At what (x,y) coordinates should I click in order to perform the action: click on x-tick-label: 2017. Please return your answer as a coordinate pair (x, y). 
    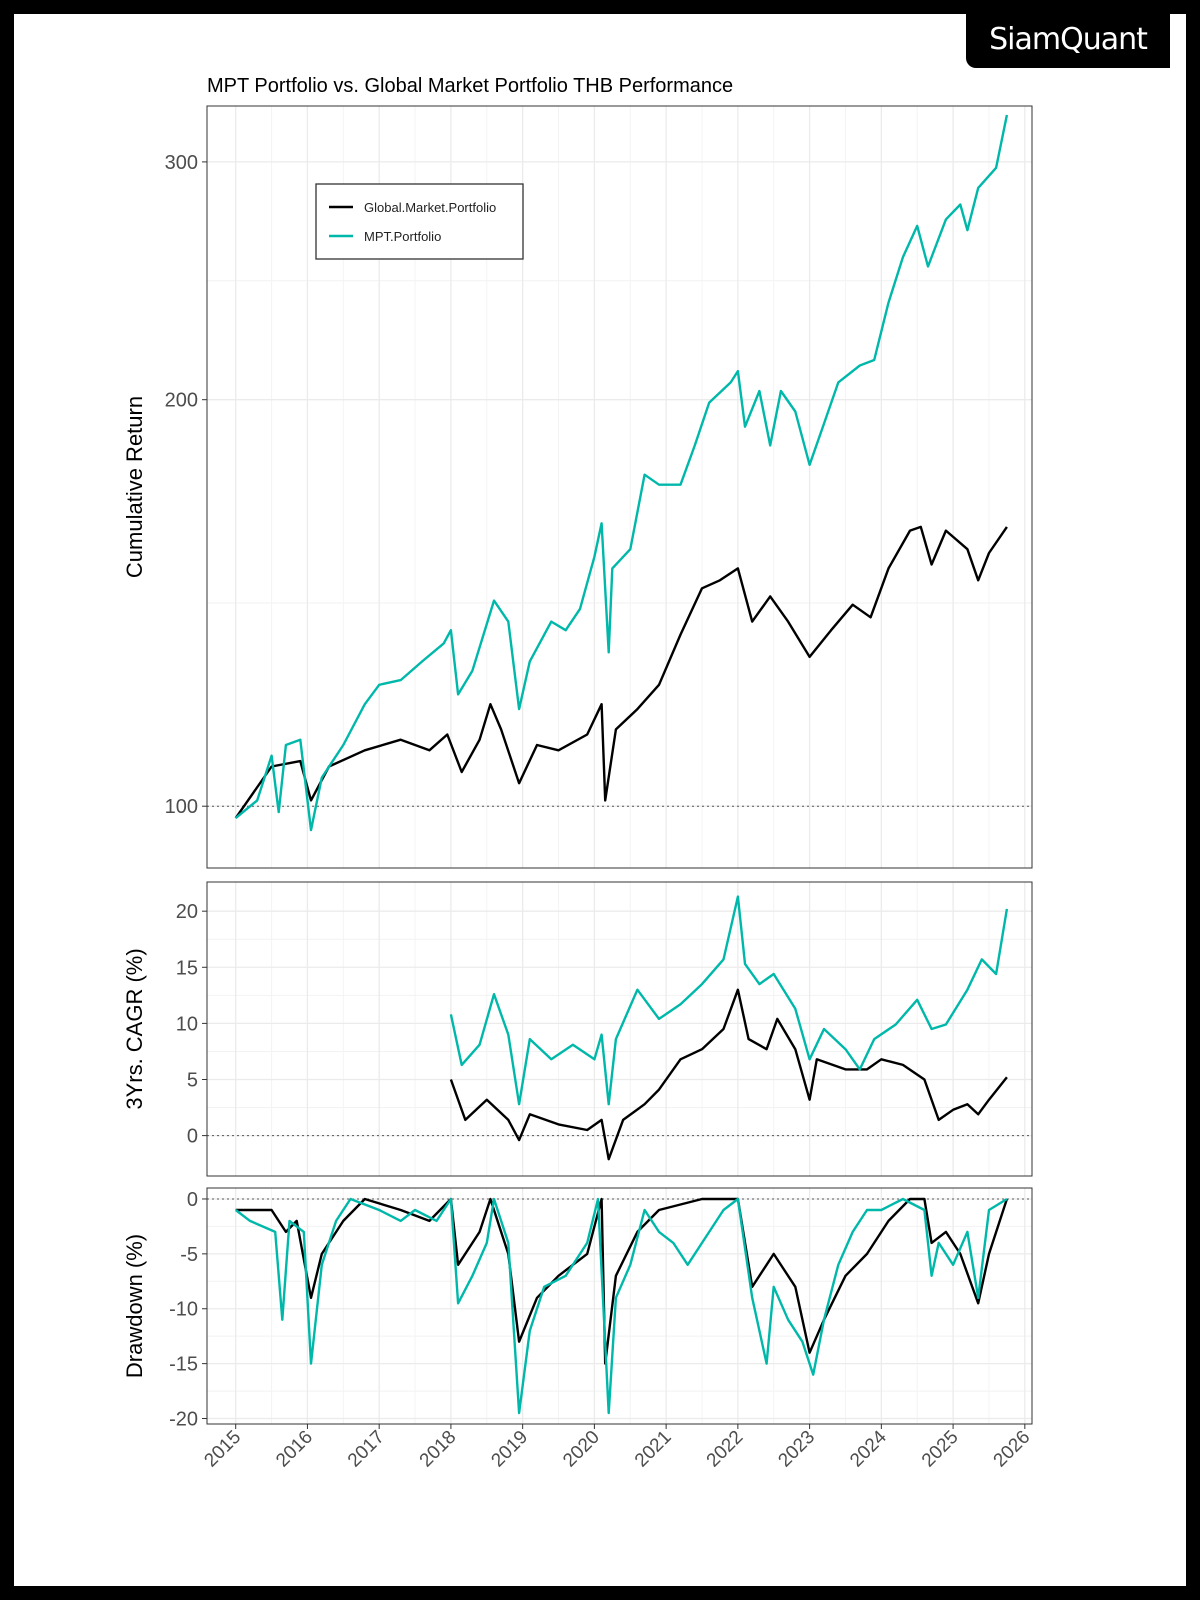
    Looking at the image, I should click on (366, 1449).